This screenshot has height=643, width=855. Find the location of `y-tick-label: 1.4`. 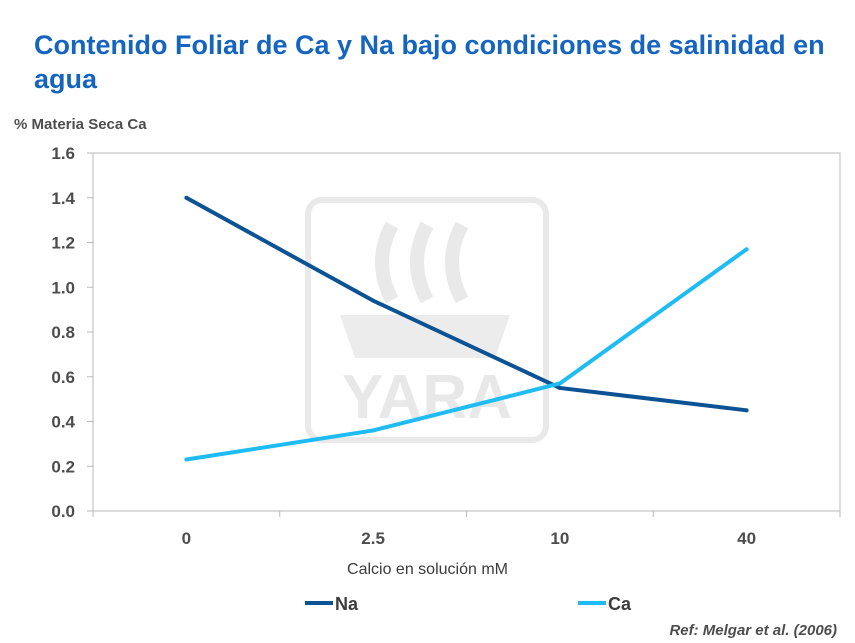

y-tick-label: 1.4 is located at coordinates (63, 198).